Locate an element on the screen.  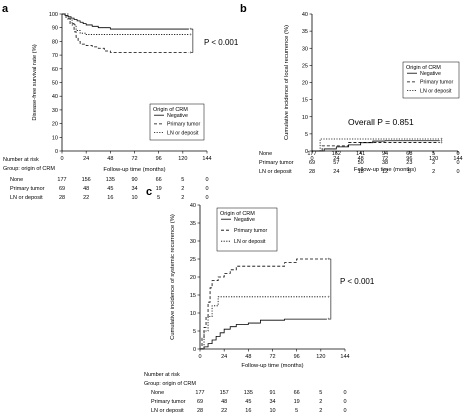
risk-cell: 34 is located at coordinates (134, 189).